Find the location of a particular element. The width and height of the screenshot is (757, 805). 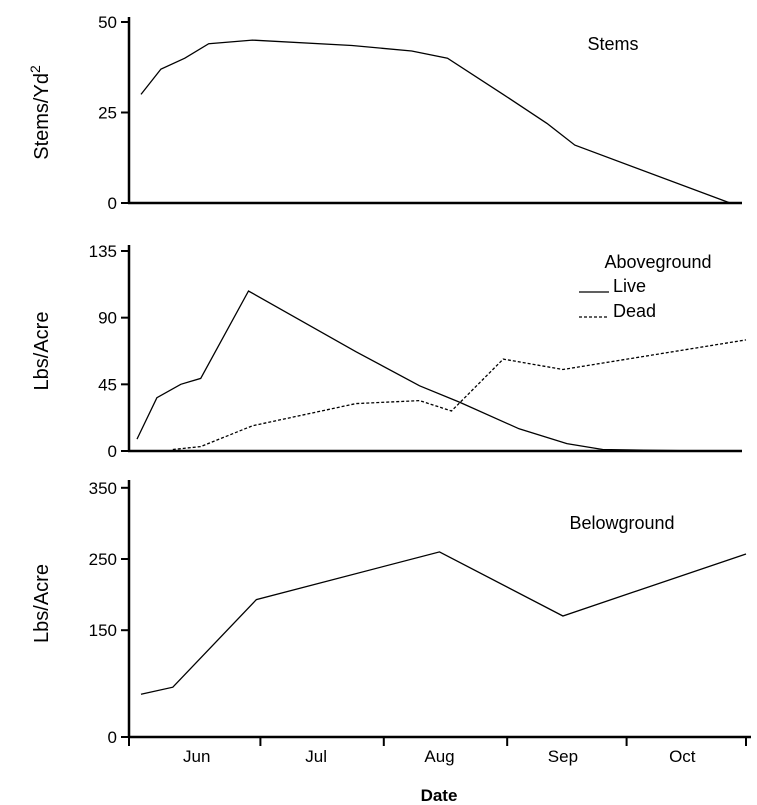

panel-2-y-tick-label: 250 is located at coordinates (103, 559).